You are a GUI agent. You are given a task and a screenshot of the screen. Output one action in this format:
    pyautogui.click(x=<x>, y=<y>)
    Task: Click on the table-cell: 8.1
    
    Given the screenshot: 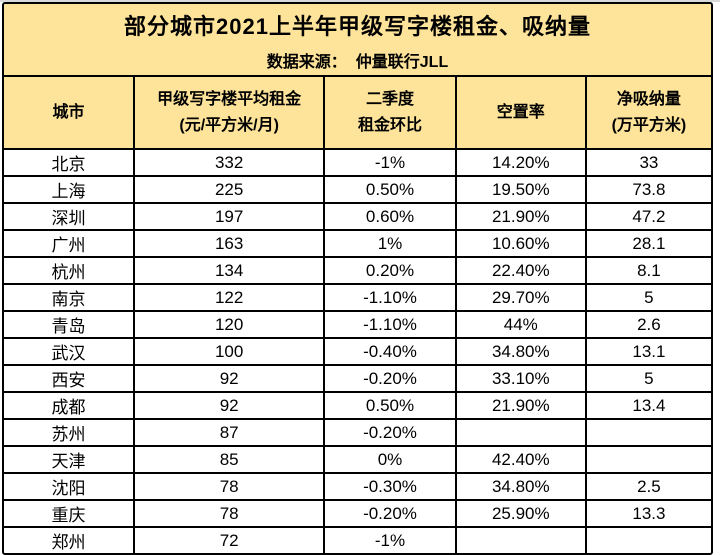 What is the action you would take?
    pyautogui.click(x=647, y=270)
    